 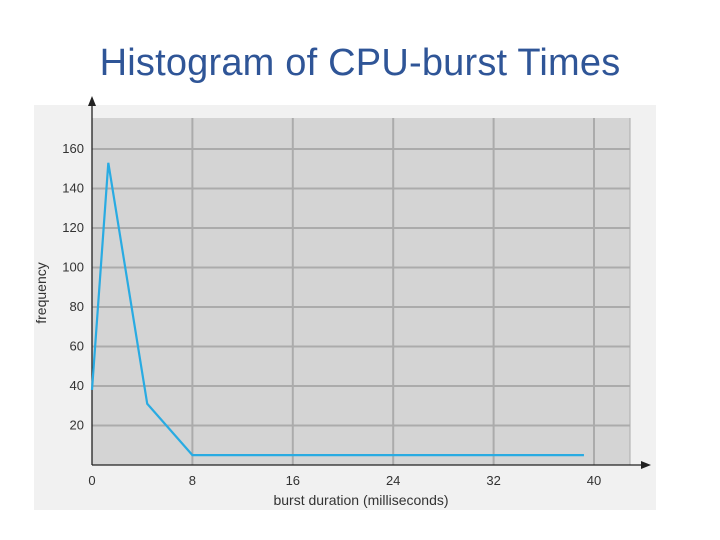 I want to click on y-tick-label: 20, so click(x=77, y=425).